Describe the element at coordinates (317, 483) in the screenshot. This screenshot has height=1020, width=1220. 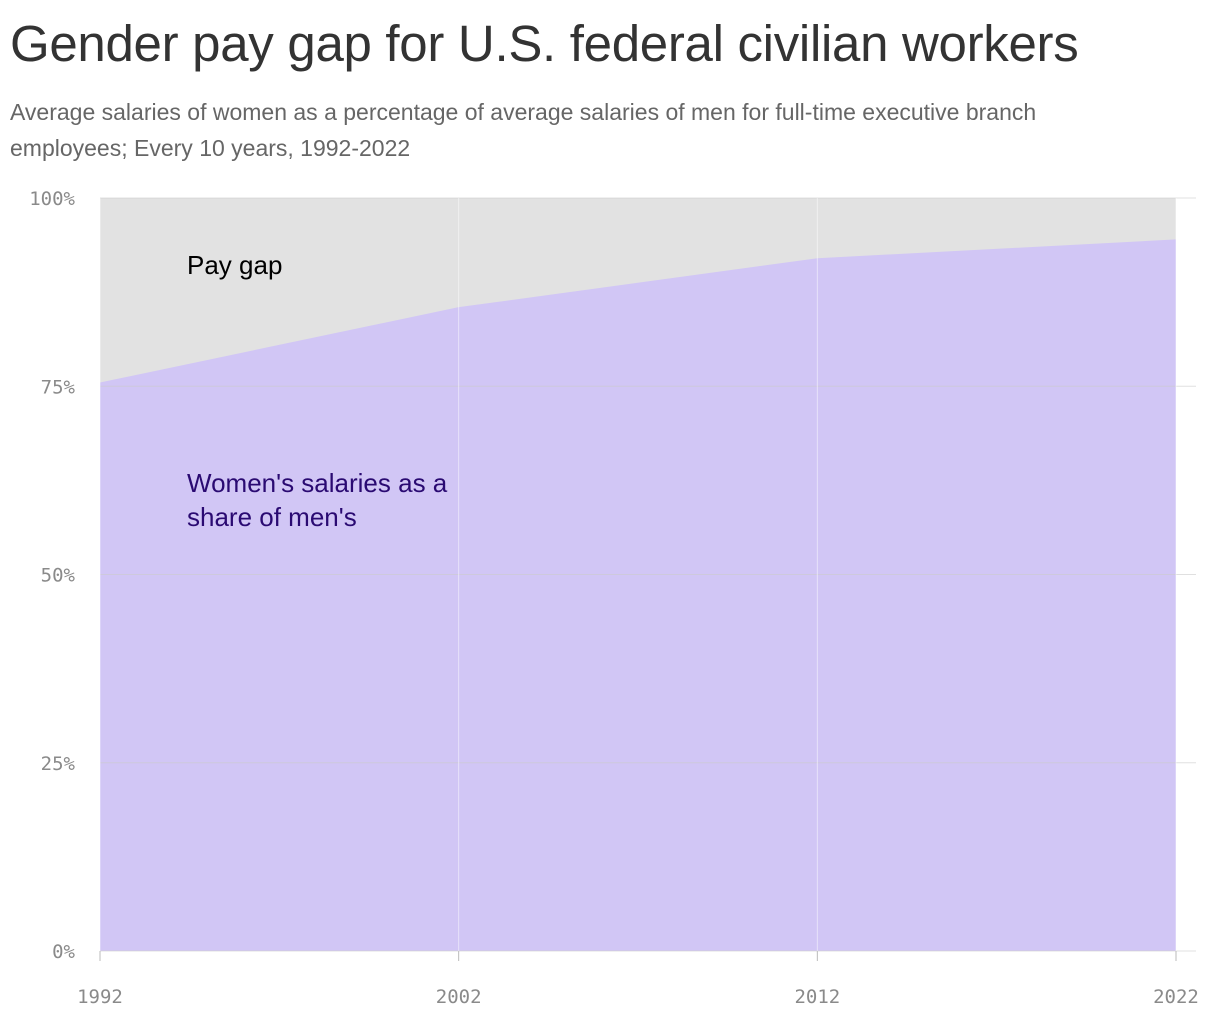
I see `women-share-label-line-1: Women's salaries as a` at that location.